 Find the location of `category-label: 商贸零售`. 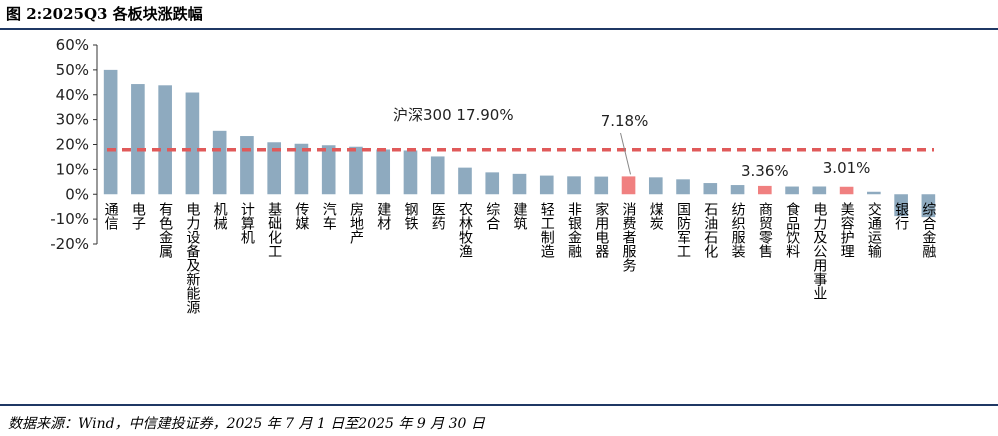

category-label: 商贸零售 is located at coordinates (765, 230).